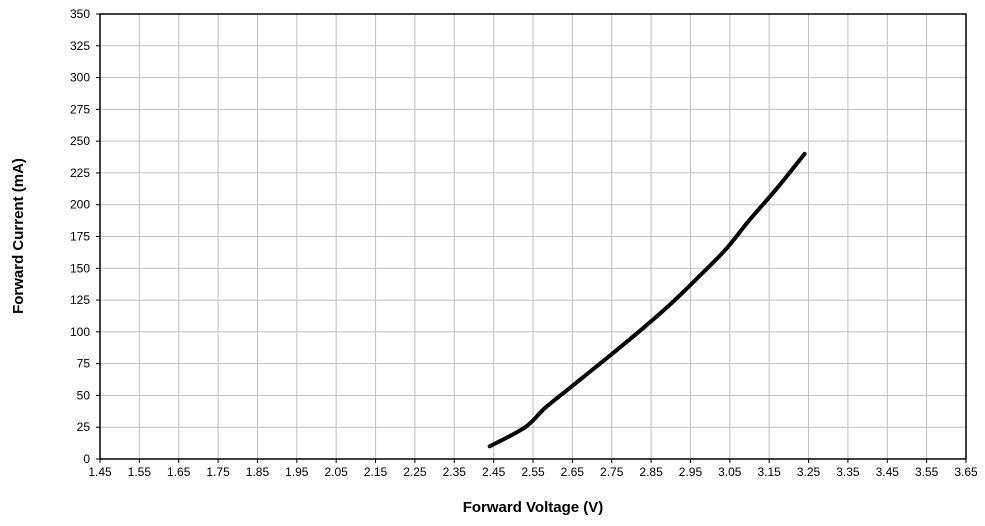  What do you see at coordinates (691, 472) in the screenshot?
I see `x-tick-label: 2.95` at bounding box center [691, 472].